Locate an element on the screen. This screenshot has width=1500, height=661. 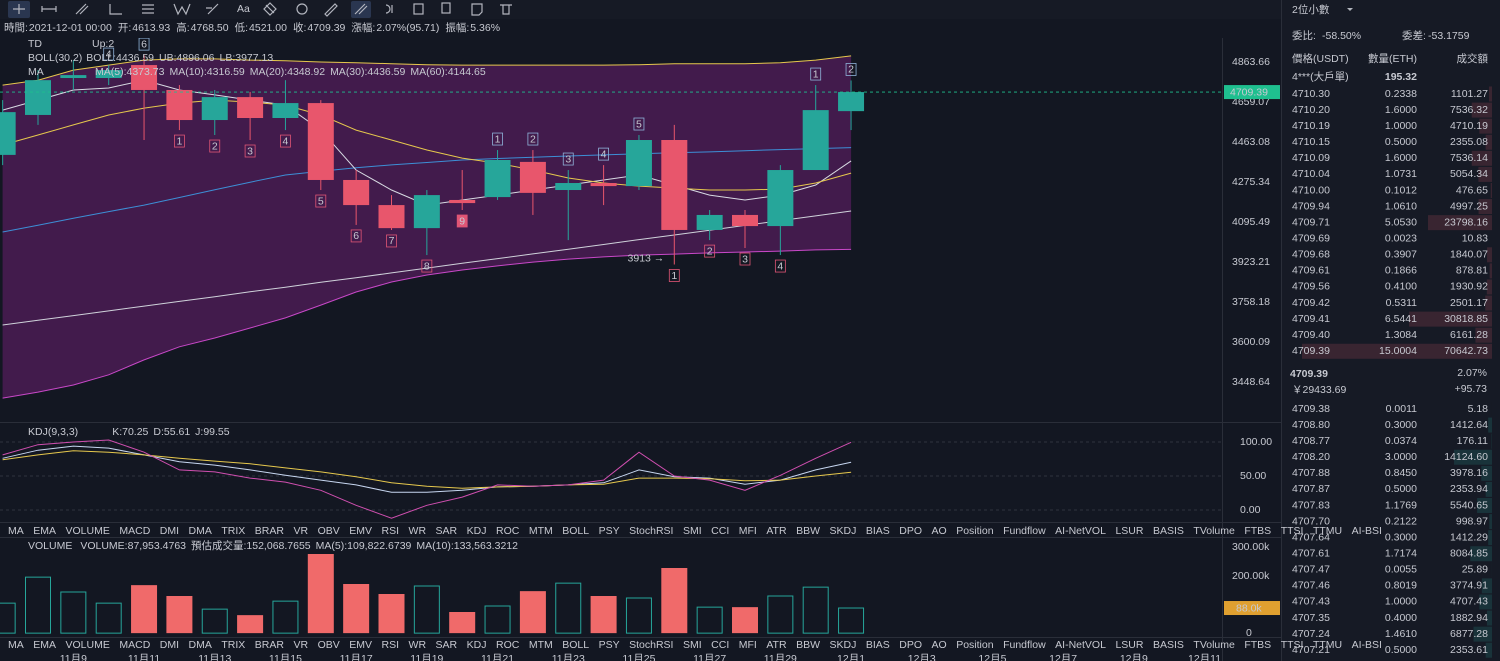
eraser-icon is located at coordinates (270, 9).